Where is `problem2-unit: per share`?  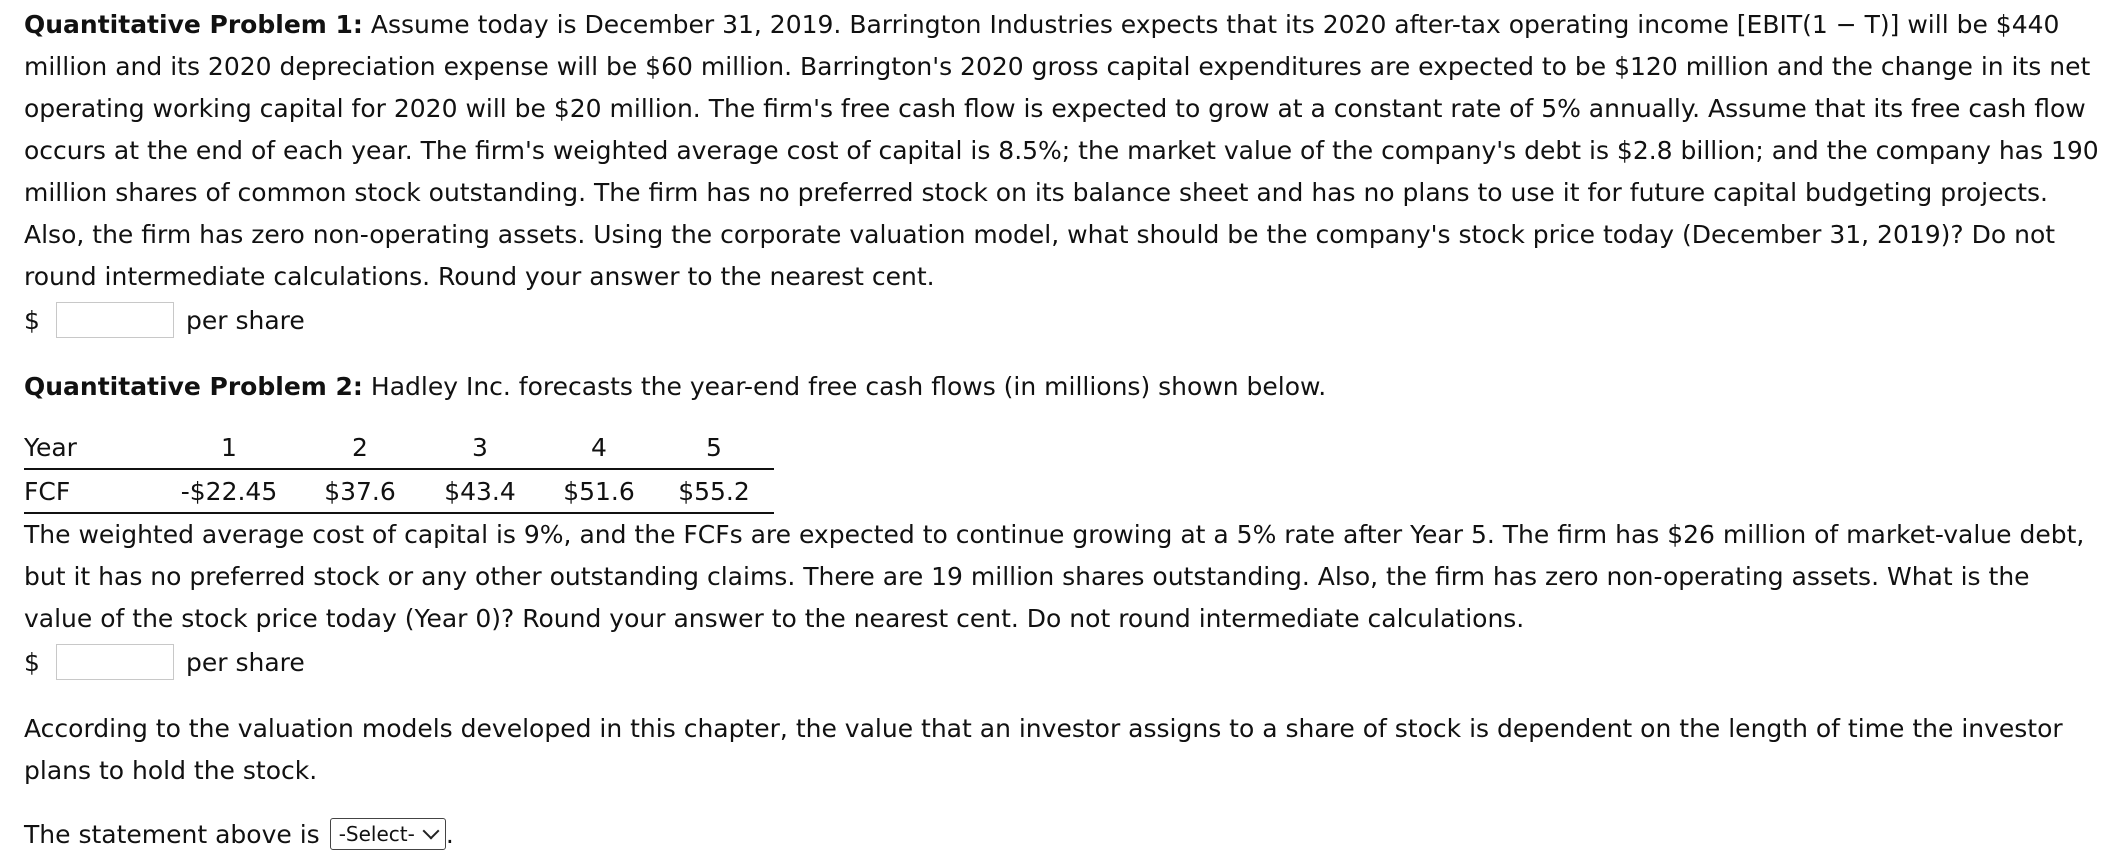
problem2-unit: per share is located at coordinates (245, 662).